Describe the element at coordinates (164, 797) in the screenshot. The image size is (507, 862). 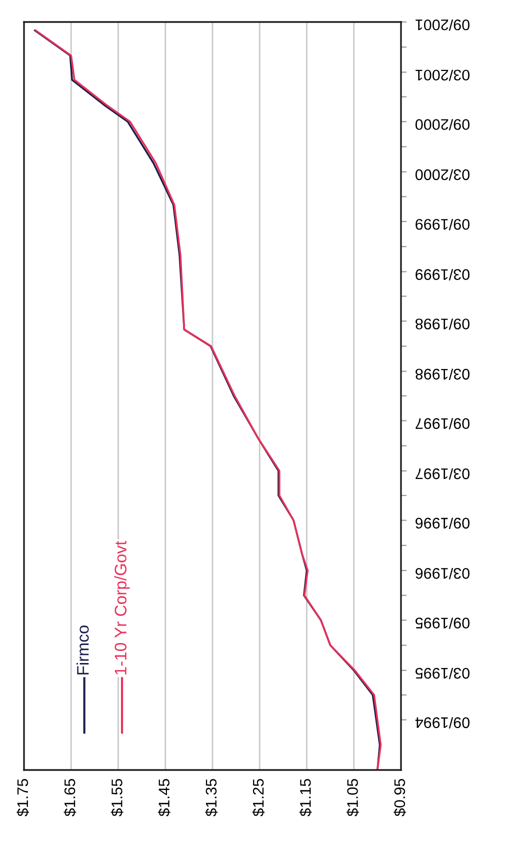
I see `x-tick-label: $1.45` at that location.